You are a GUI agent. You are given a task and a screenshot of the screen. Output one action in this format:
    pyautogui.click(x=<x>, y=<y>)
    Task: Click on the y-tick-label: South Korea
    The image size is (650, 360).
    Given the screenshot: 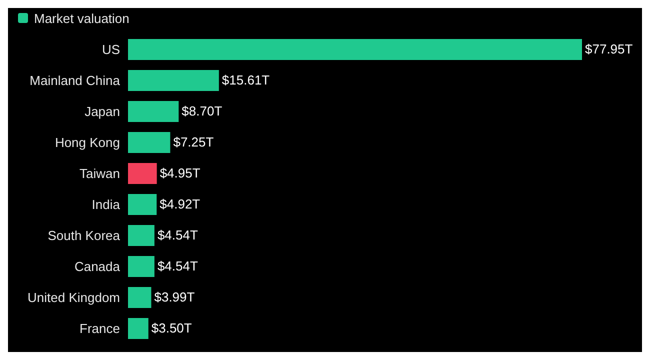 What is the action you would take?
    pyautogui.click(x=84, y=236)
    